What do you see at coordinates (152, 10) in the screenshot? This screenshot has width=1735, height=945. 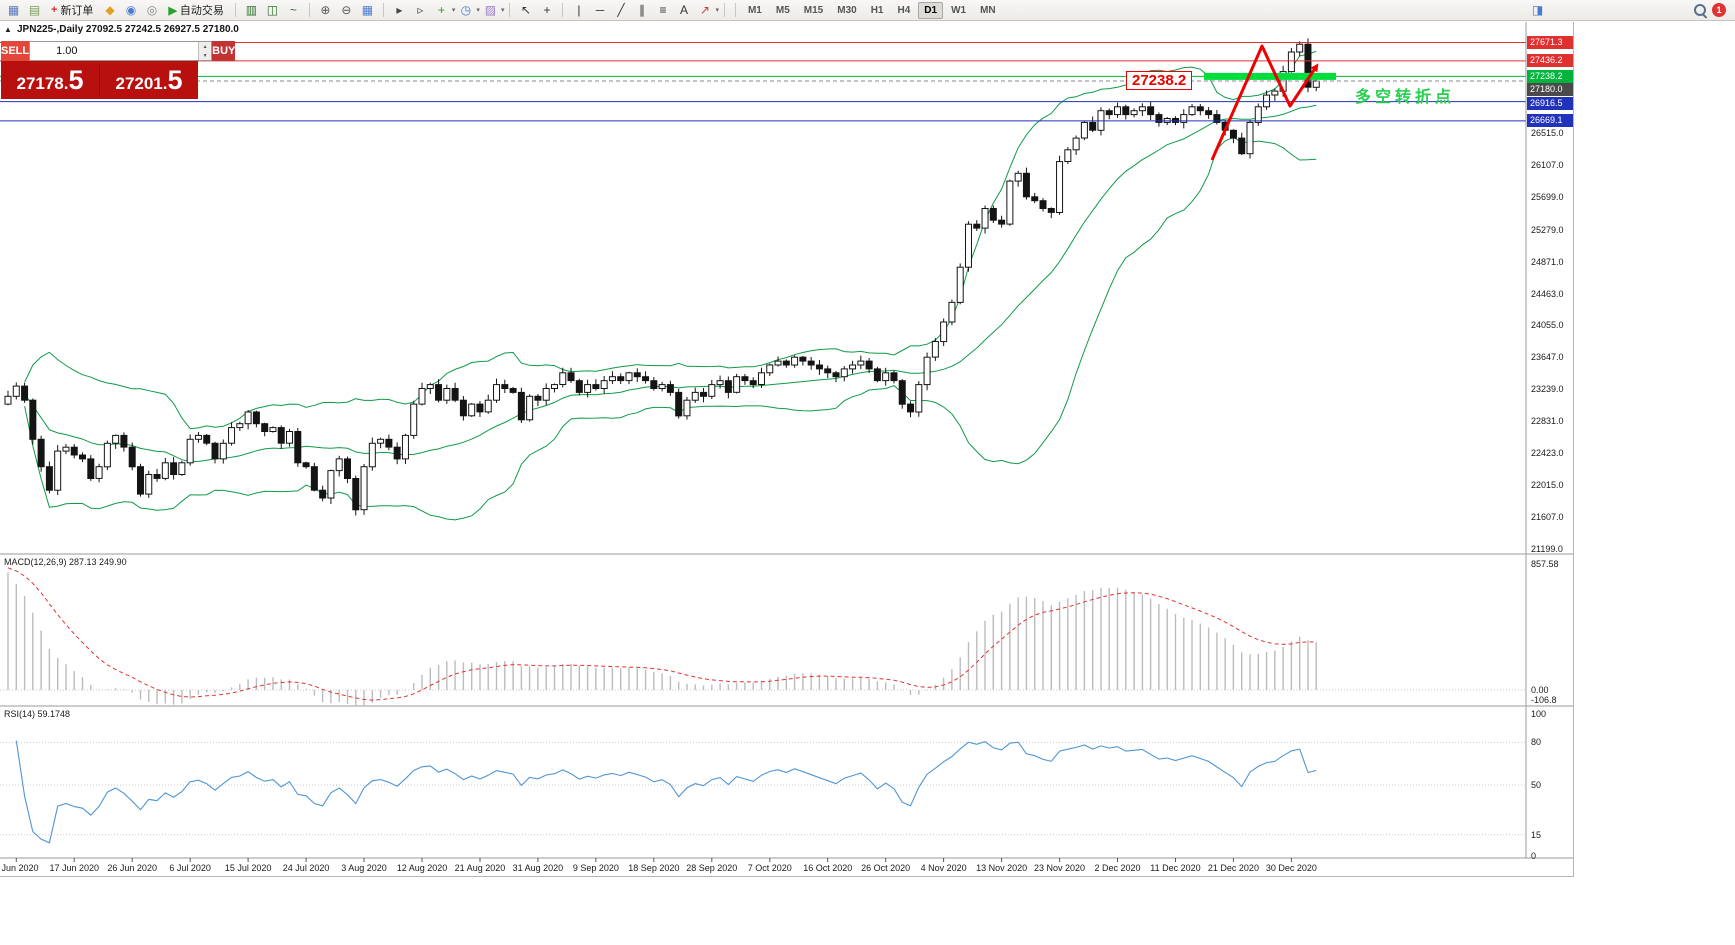 I see `expert-advisors-icon: ◎` at bounding box center [152, 10].